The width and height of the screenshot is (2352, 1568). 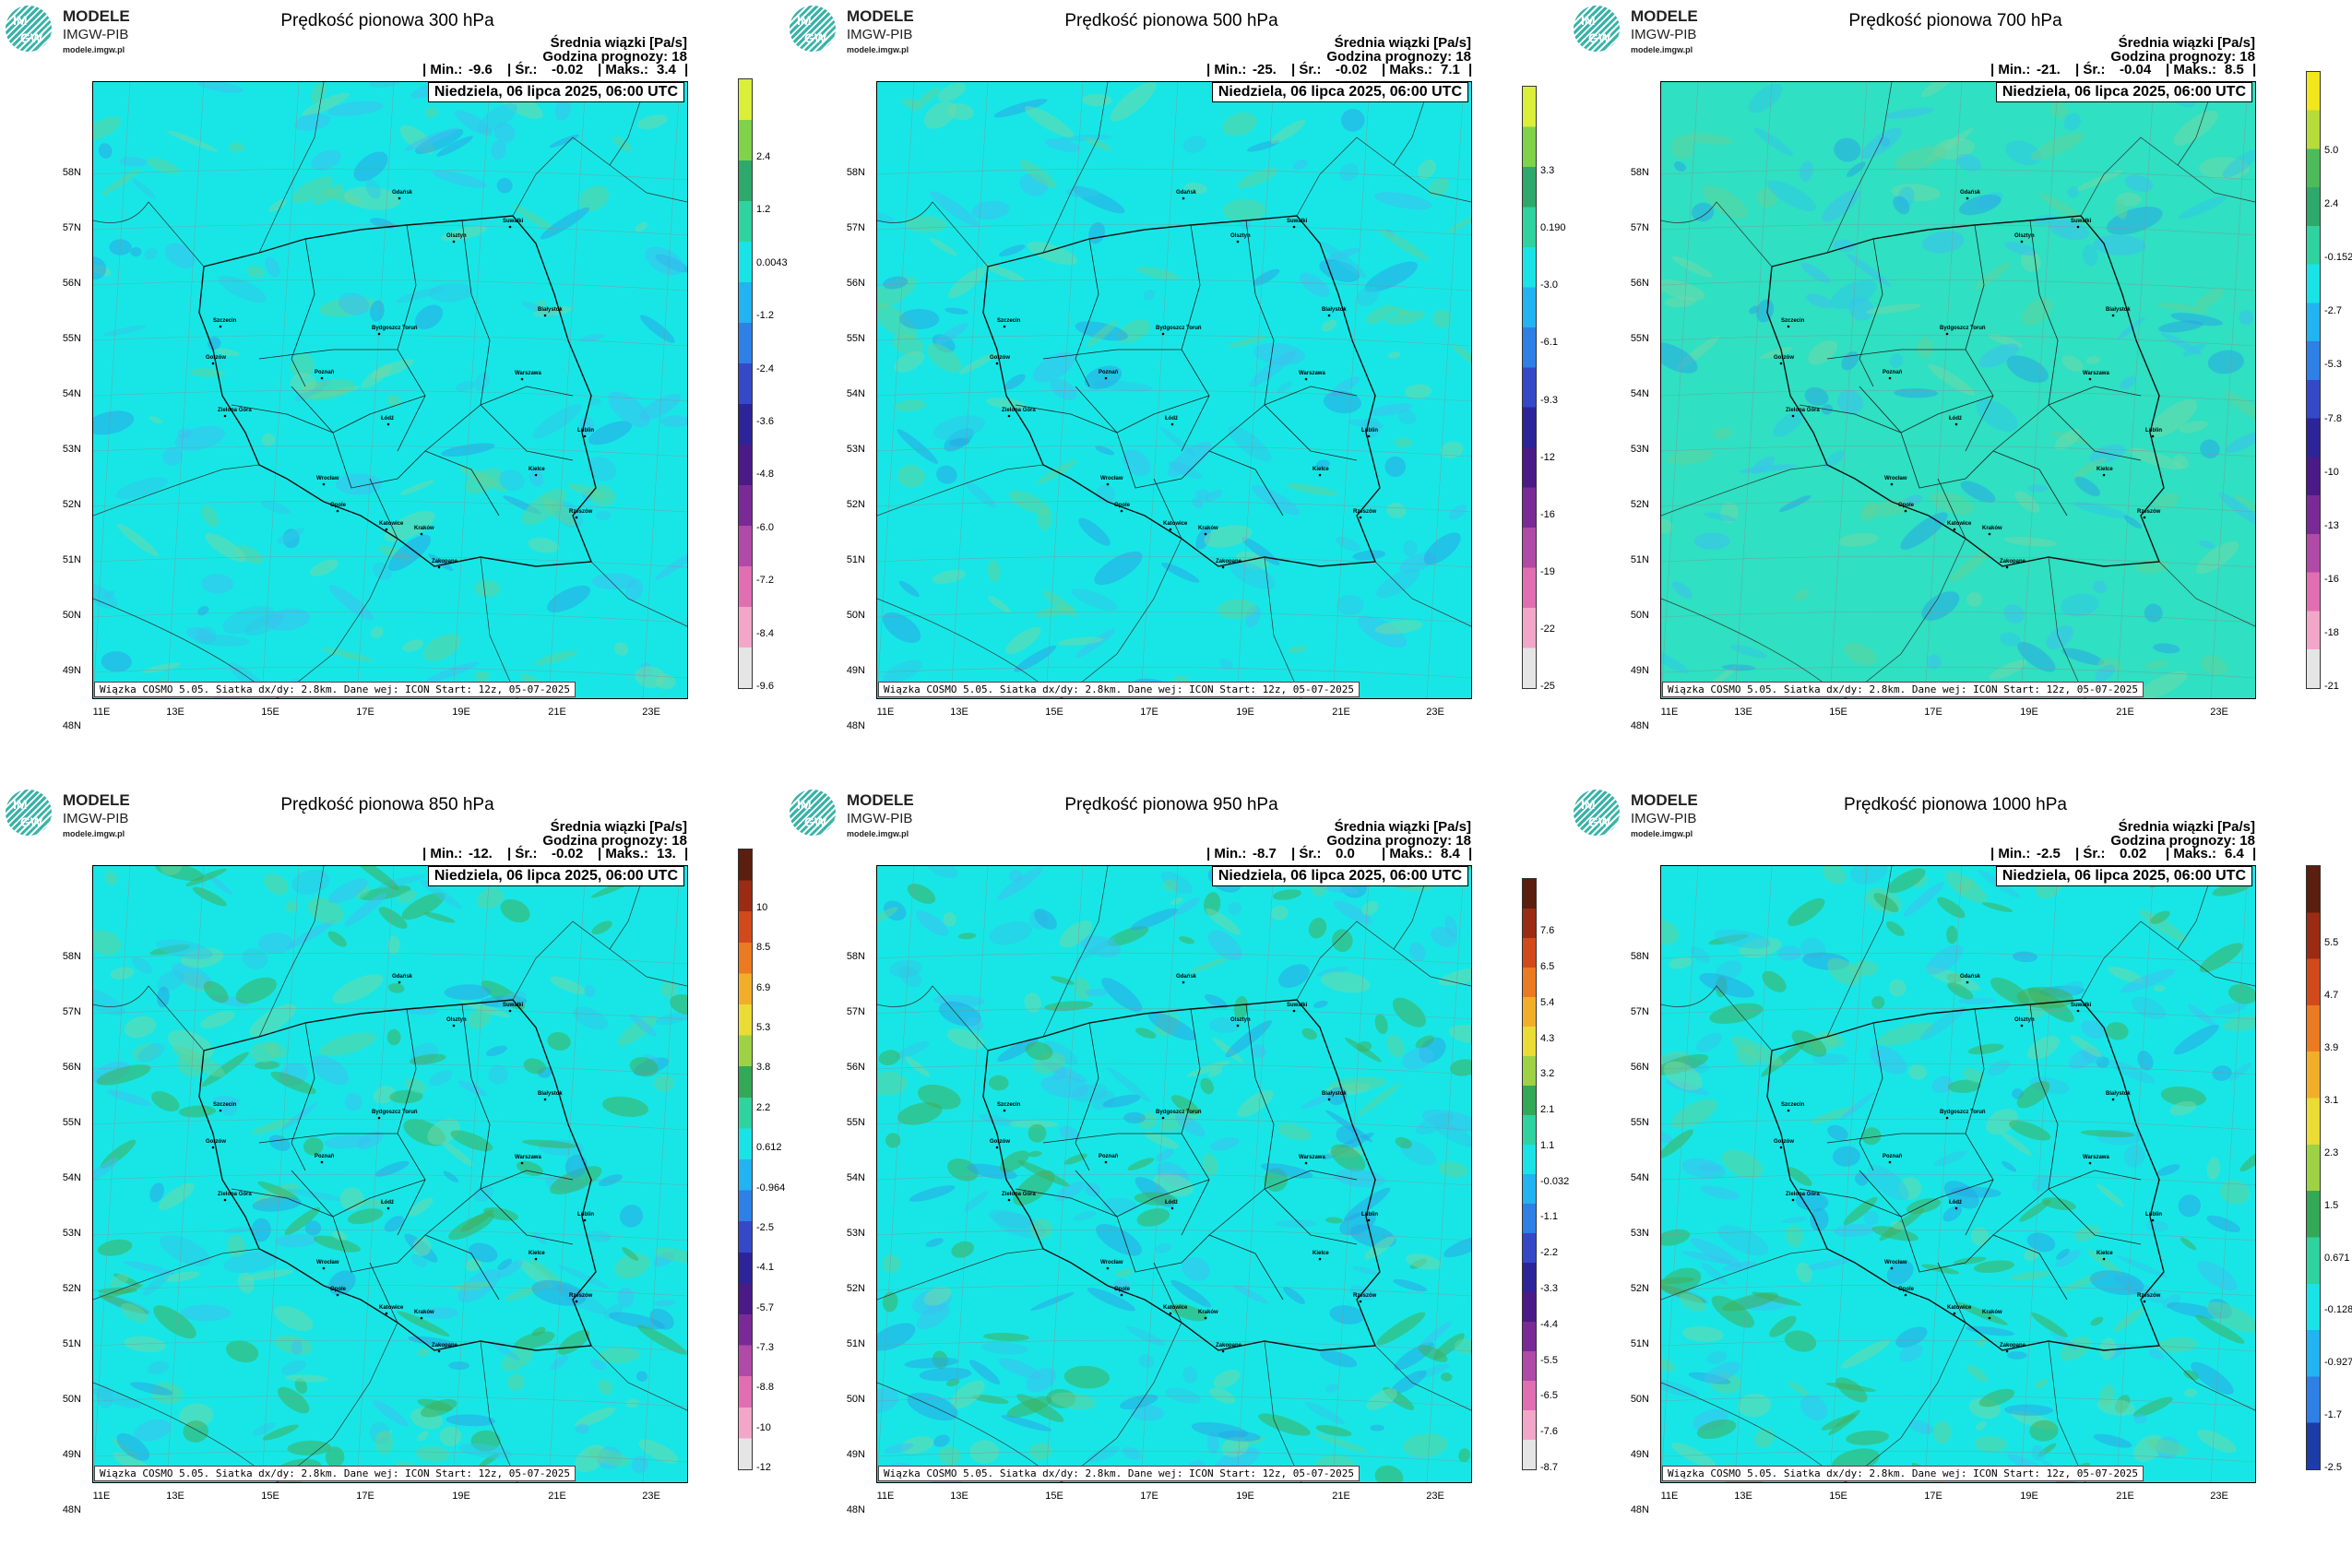 I want to click on lat-tick-label: 56N, so click(x=1639, y=1067).